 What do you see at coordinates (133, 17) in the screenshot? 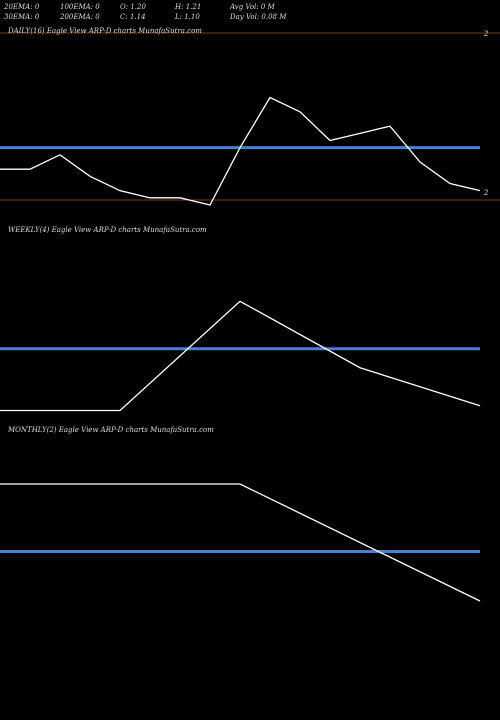
I see `header-stat: C: 1.14` at bounding box center [133, 17].